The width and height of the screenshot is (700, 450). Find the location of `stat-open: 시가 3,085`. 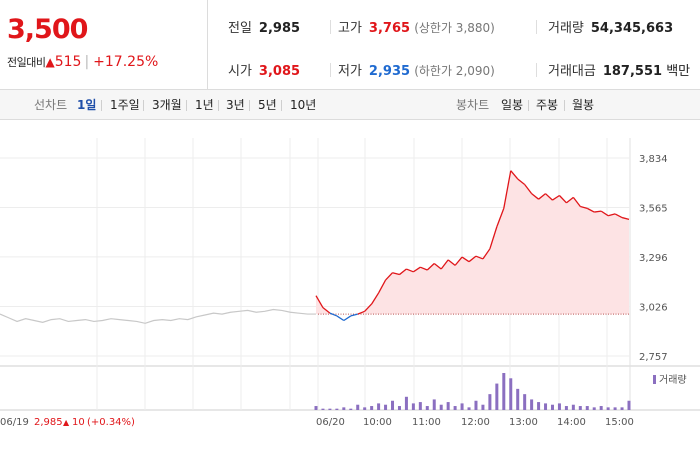

stat-open: 시가 3,085 is located at coordinates (264, 69).